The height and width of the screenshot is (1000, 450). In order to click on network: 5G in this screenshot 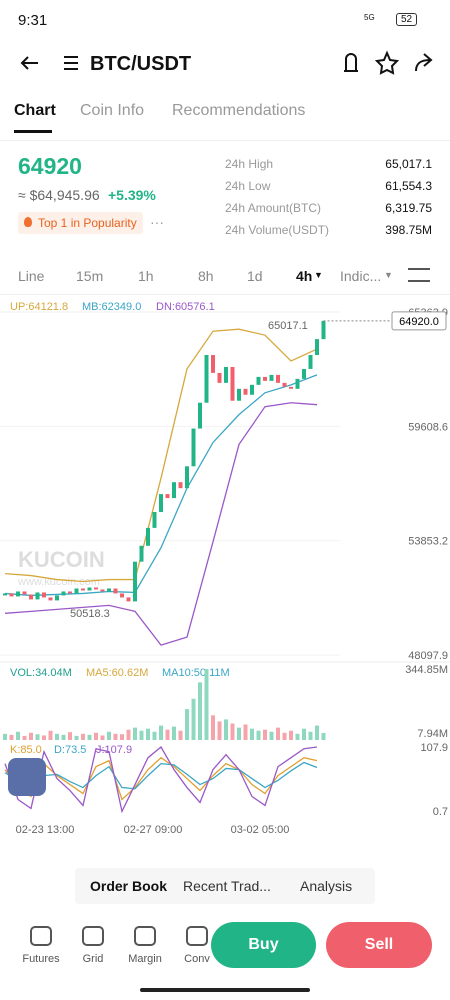, I will do `click(369, 17)`.